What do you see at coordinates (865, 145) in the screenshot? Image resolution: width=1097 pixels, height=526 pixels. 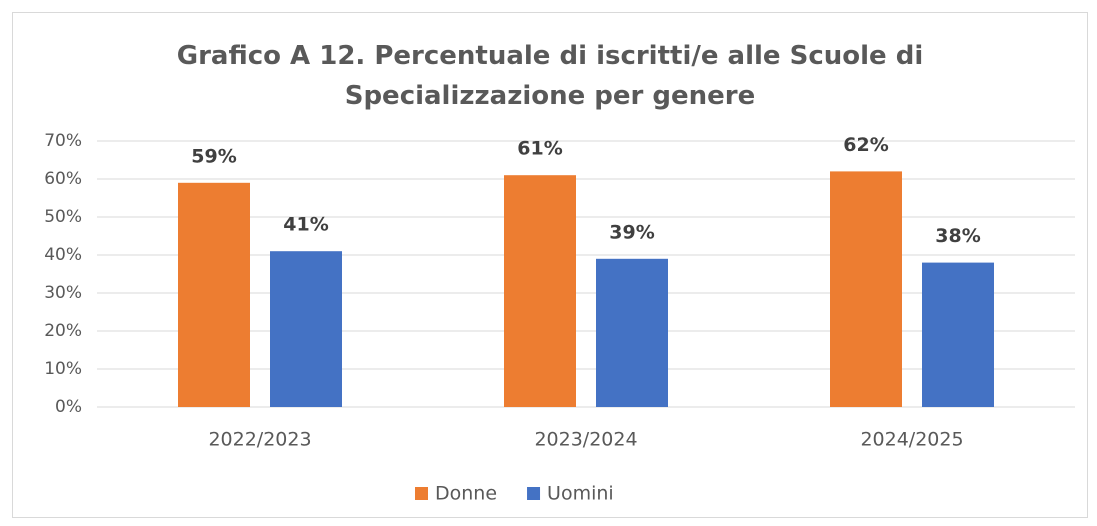 I see `value-label: 62%` at bounding box center [865, 145].